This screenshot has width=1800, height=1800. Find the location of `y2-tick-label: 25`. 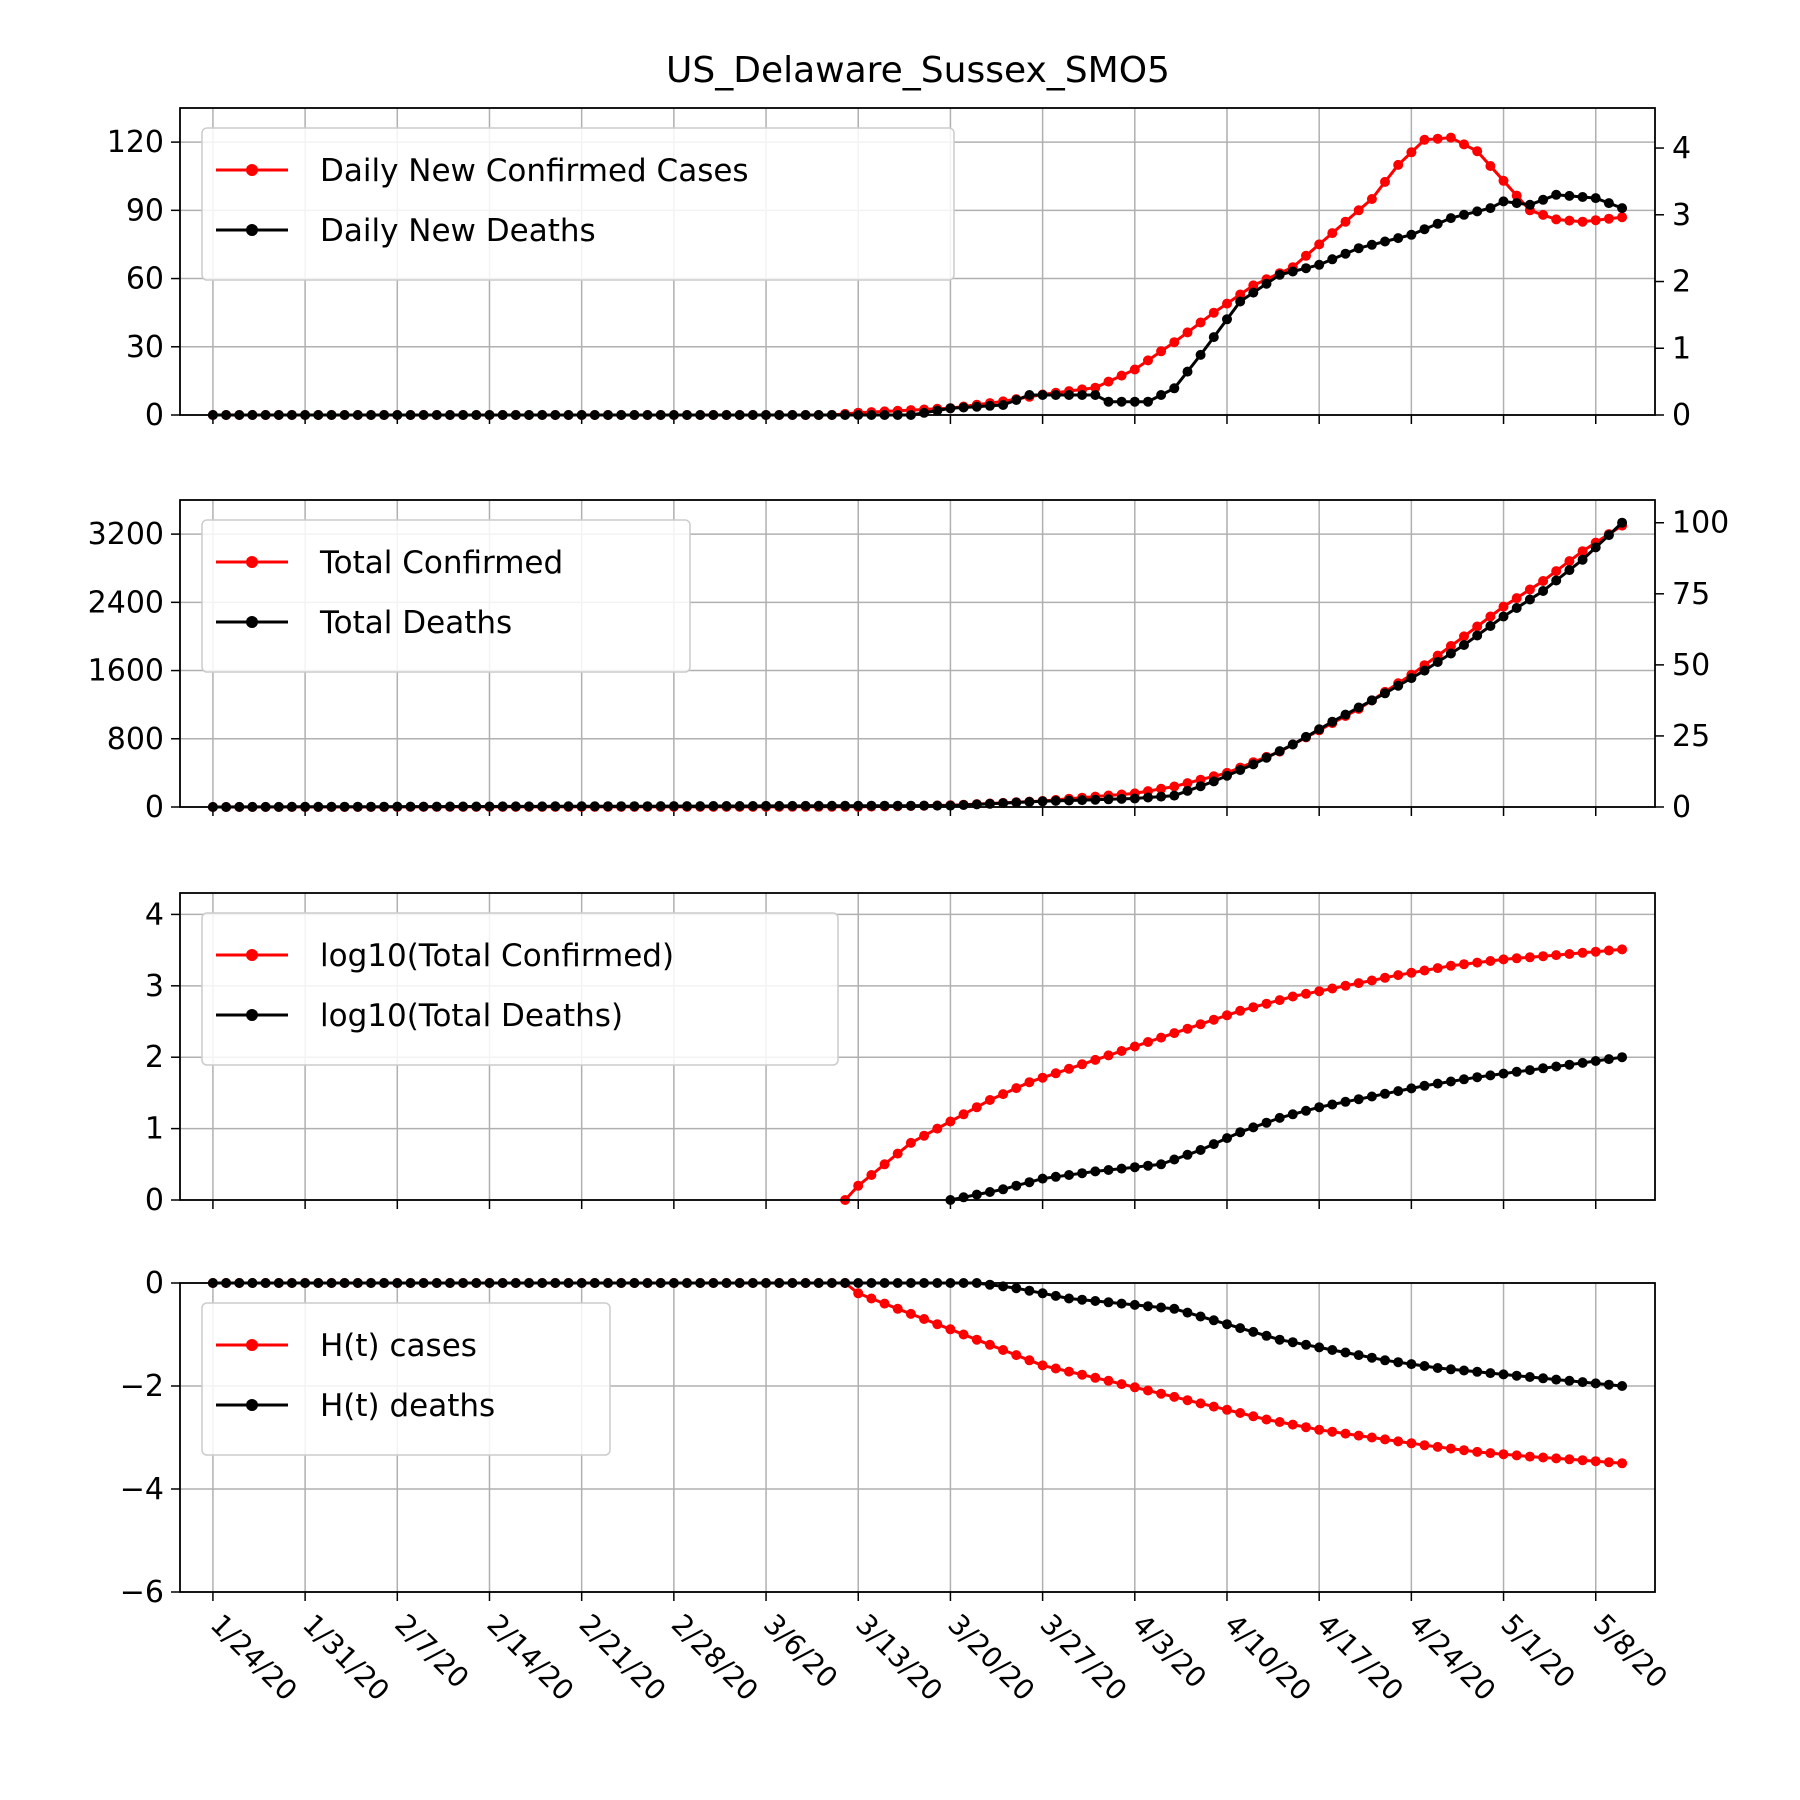

y2-tick-label: 25 is located at coordinates (1691, 736).